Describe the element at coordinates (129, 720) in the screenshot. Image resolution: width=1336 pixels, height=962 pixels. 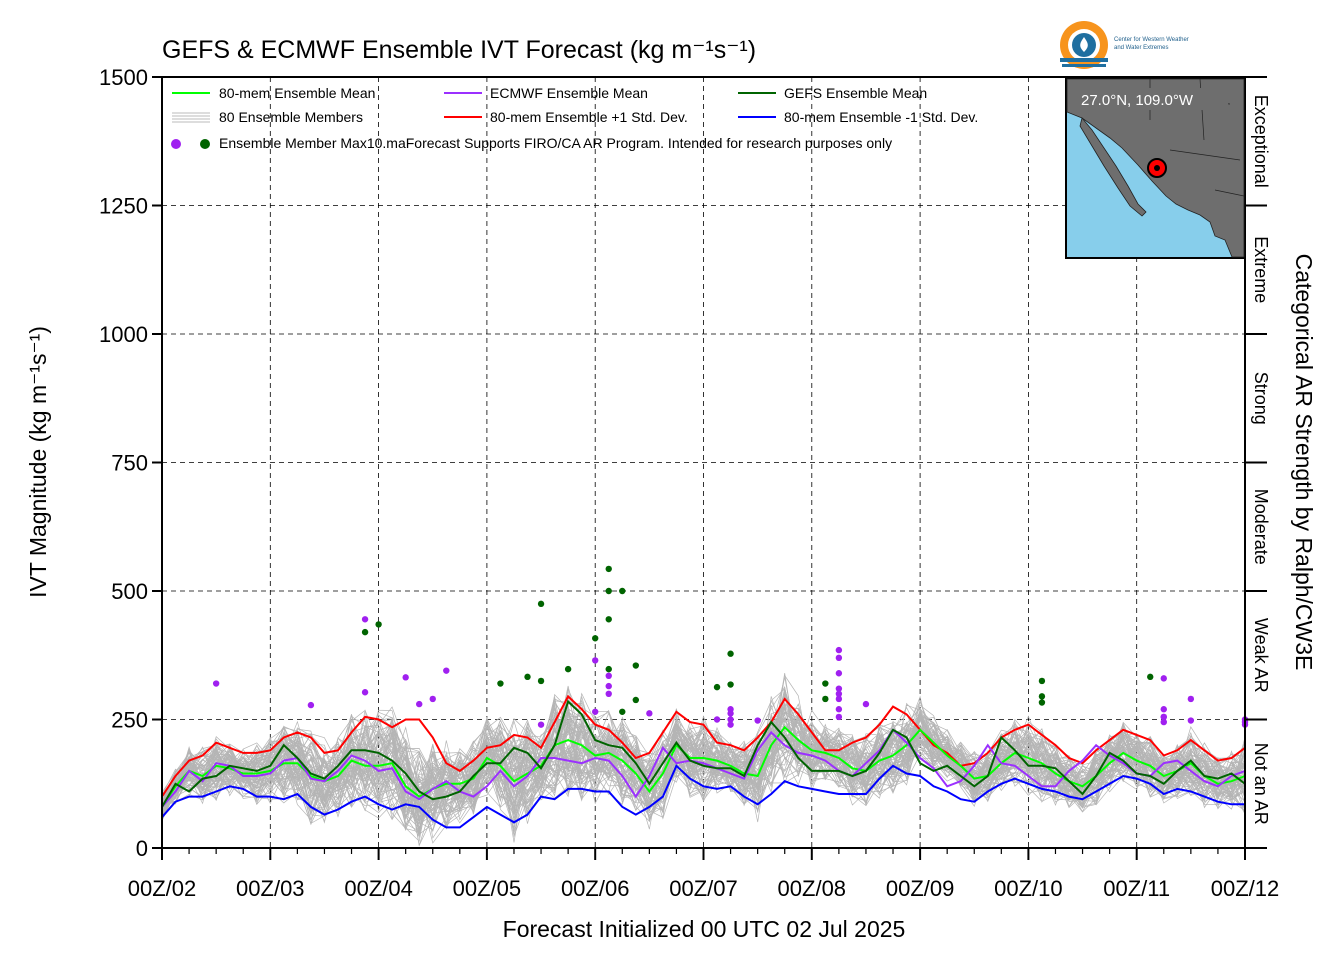
I see `y-tick-label: 250` at that location.